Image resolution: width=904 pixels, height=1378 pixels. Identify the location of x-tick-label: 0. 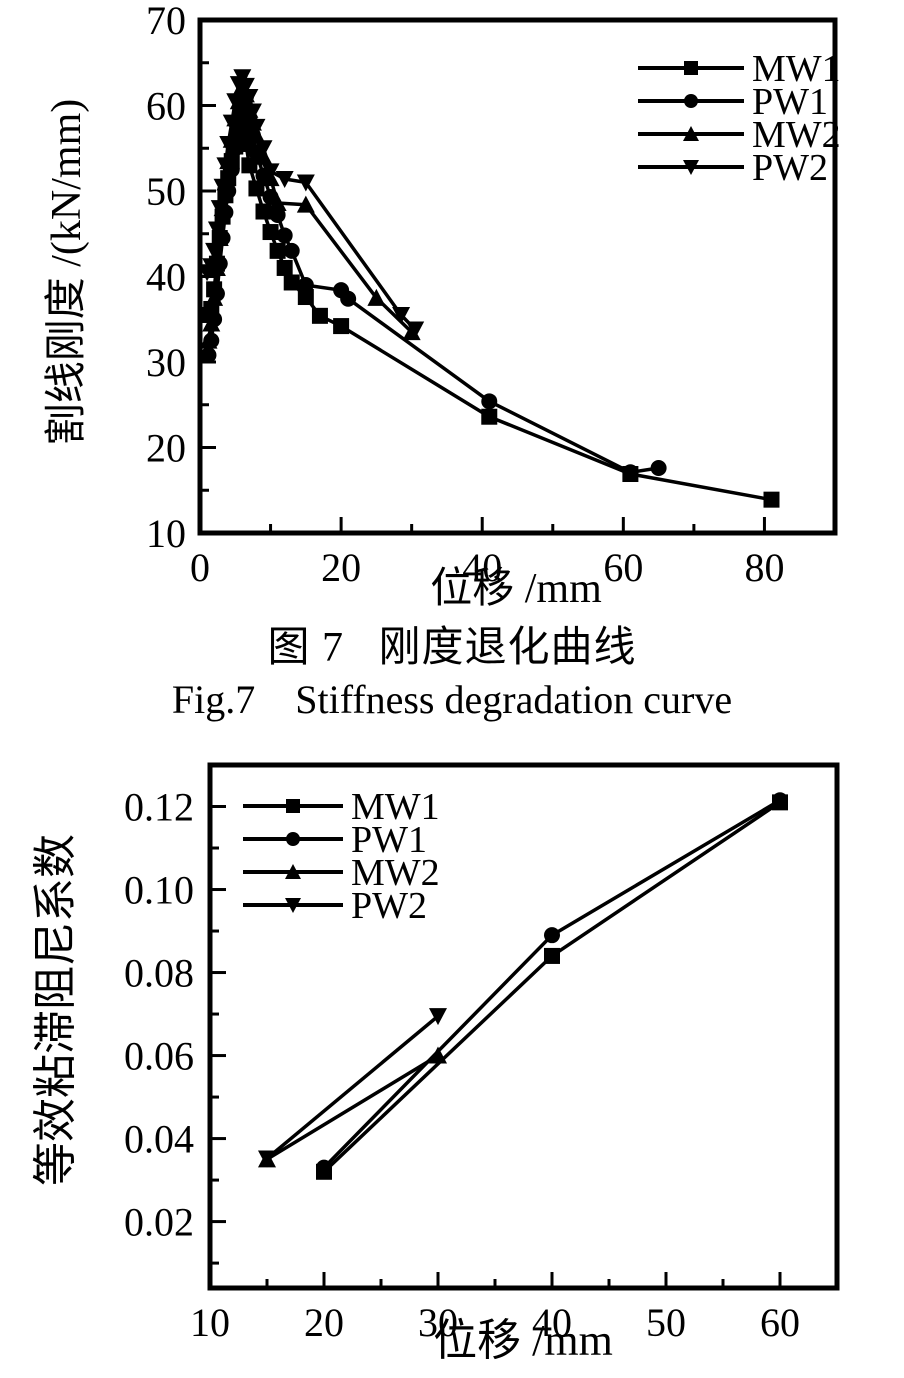
(200, 567).